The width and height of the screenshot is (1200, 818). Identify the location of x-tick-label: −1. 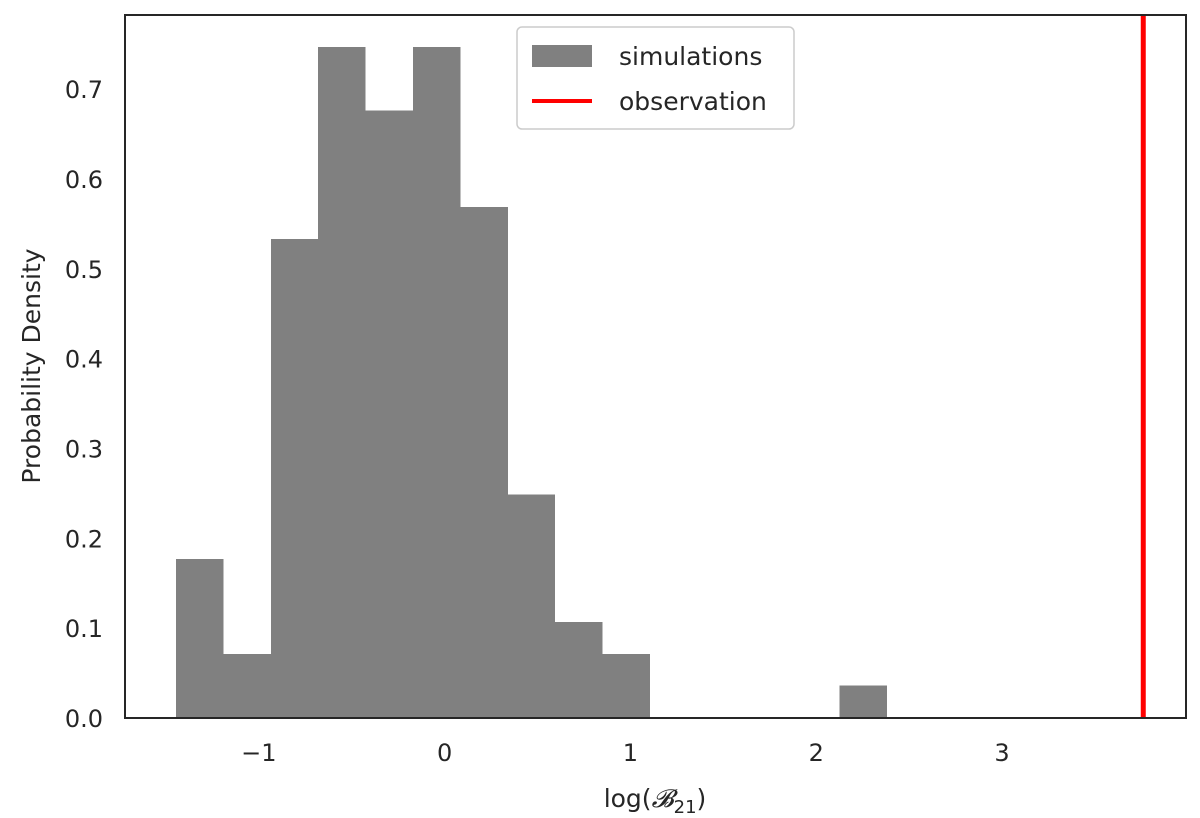
(258, 753).